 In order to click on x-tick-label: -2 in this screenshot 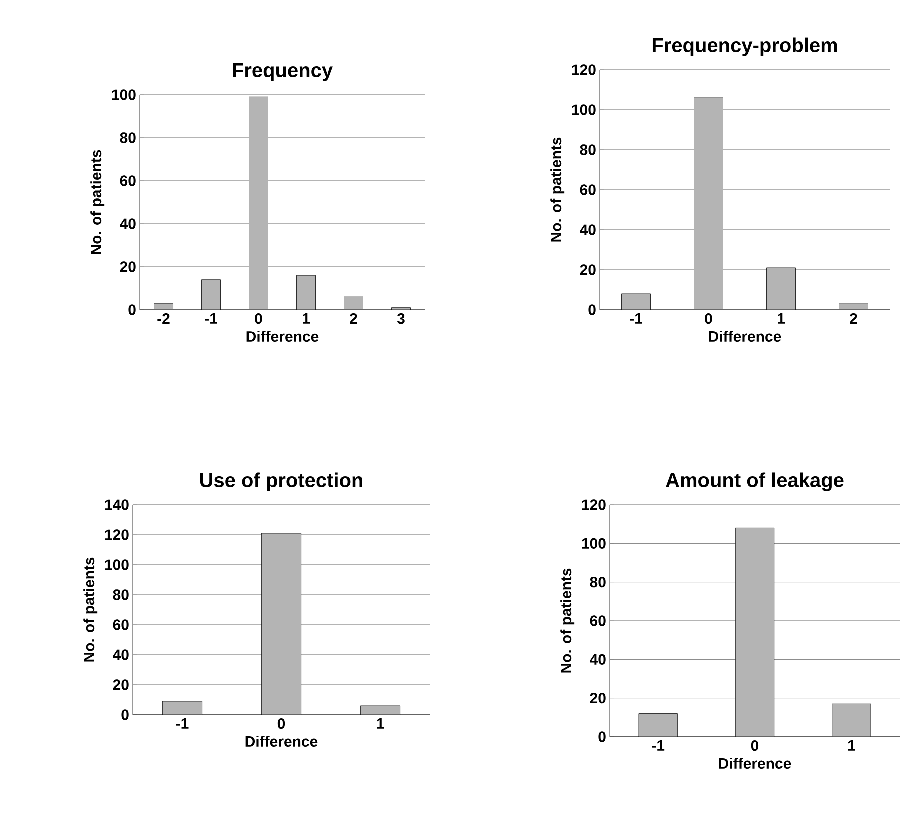, I will do `click(164, 319)`.